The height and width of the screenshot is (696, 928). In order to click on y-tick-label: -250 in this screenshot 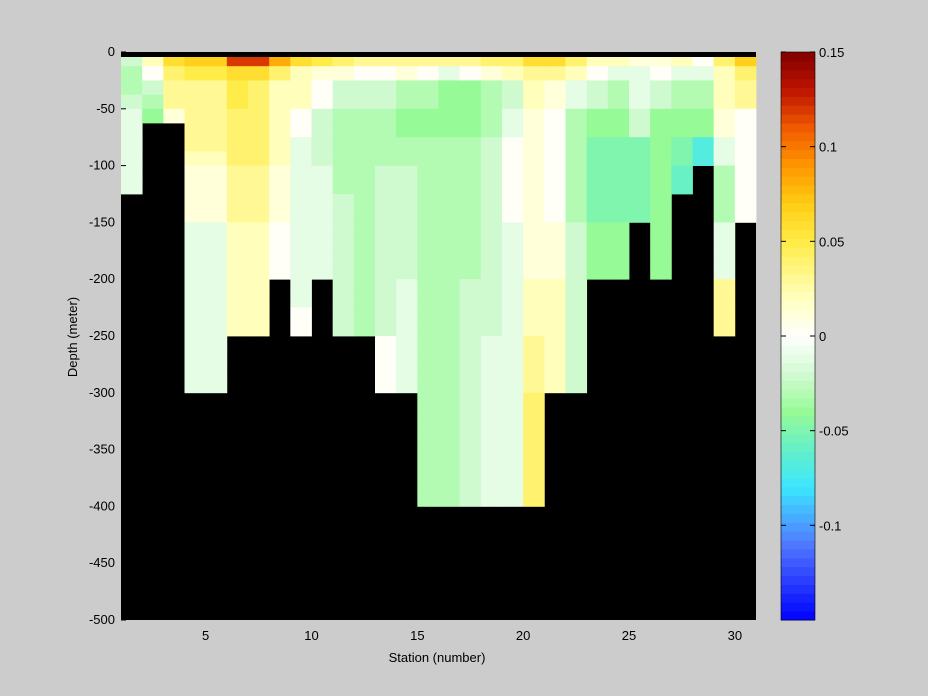, I will do `click(102, 335)`.